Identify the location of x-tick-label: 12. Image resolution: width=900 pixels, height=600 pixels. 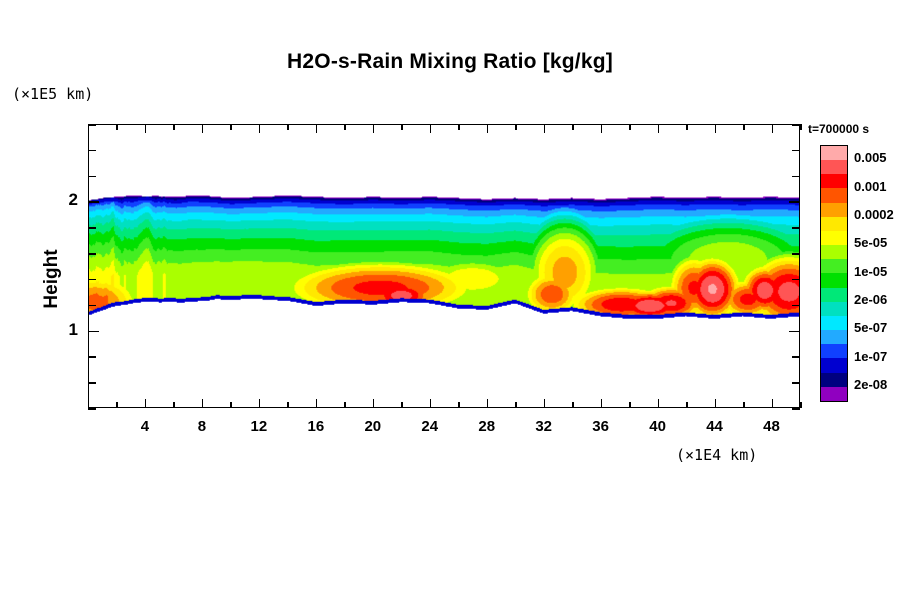
(259, 426).